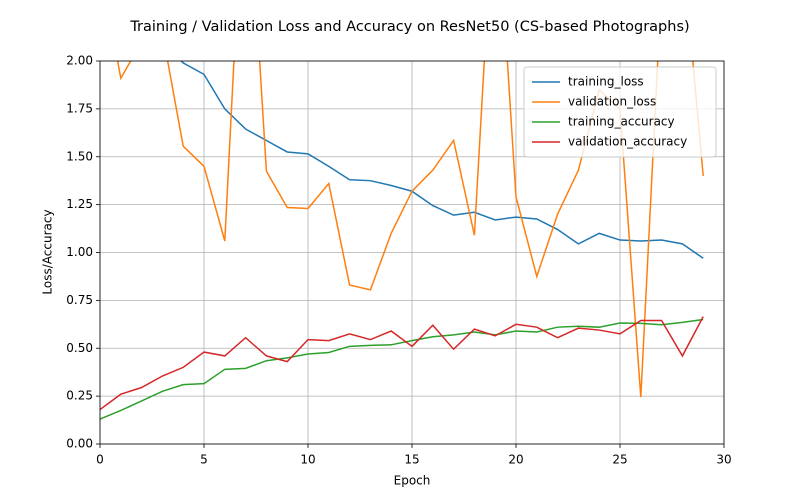  Describe the element at coordinates (79, 444) in the screenshot. I see `y-tick-label: 0.00` at that location.